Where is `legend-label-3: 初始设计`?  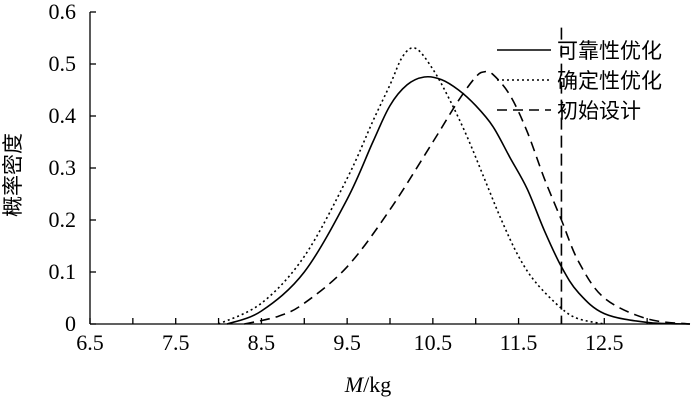 legend-label-3: 初始设计 is located at coordinates (599, 111).